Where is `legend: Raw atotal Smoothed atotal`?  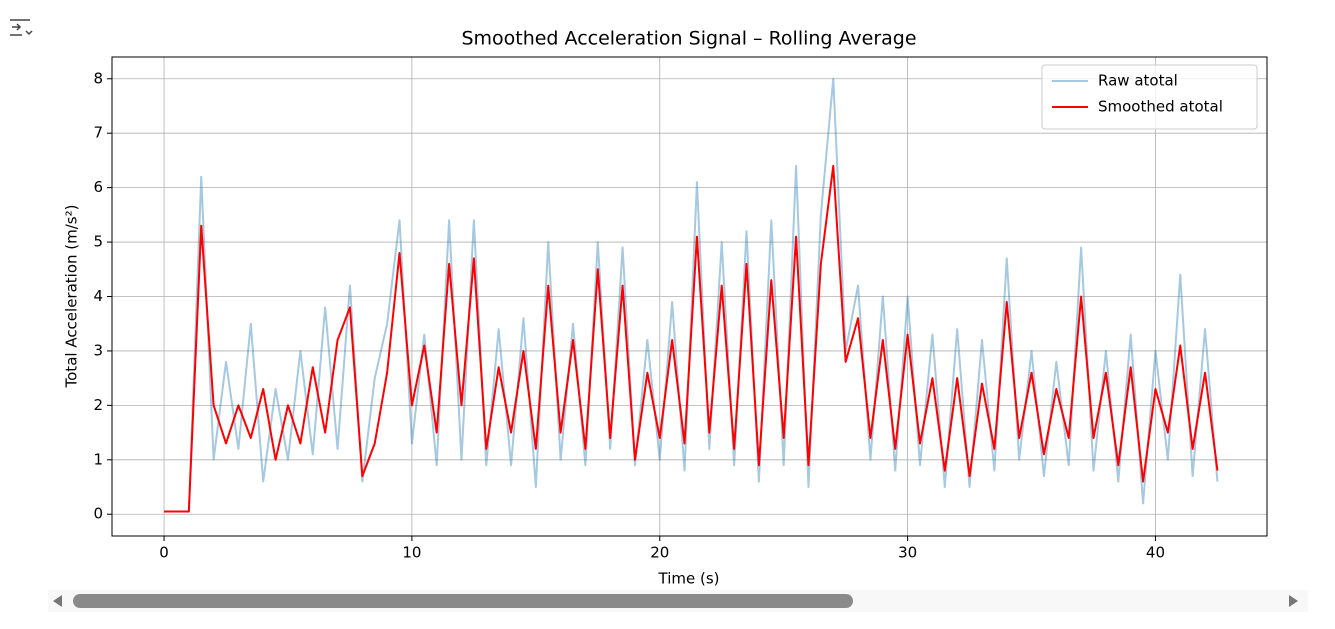
legend: Raw atotal Smoothed atotal is located at coordinates (1149, 97).